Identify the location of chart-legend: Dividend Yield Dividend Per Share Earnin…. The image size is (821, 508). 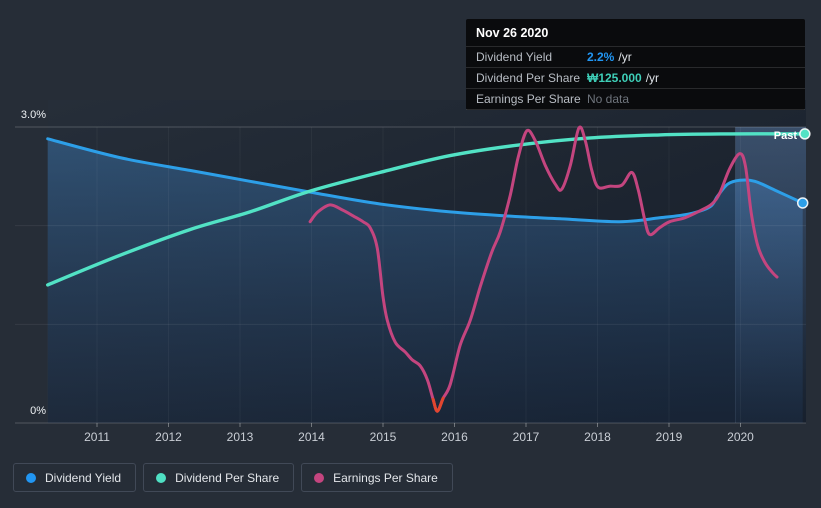
(233, 477).